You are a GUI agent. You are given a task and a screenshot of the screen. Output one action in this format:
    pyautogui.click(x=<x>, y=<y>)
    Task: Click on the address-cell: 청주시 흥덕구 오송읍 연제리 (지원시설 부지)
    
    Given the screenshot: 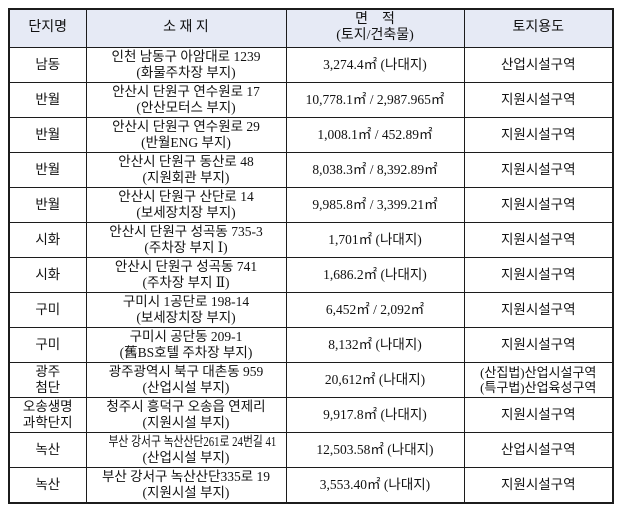 What is the action you would take?
    pyautogui.click(x=186, y=414)
    